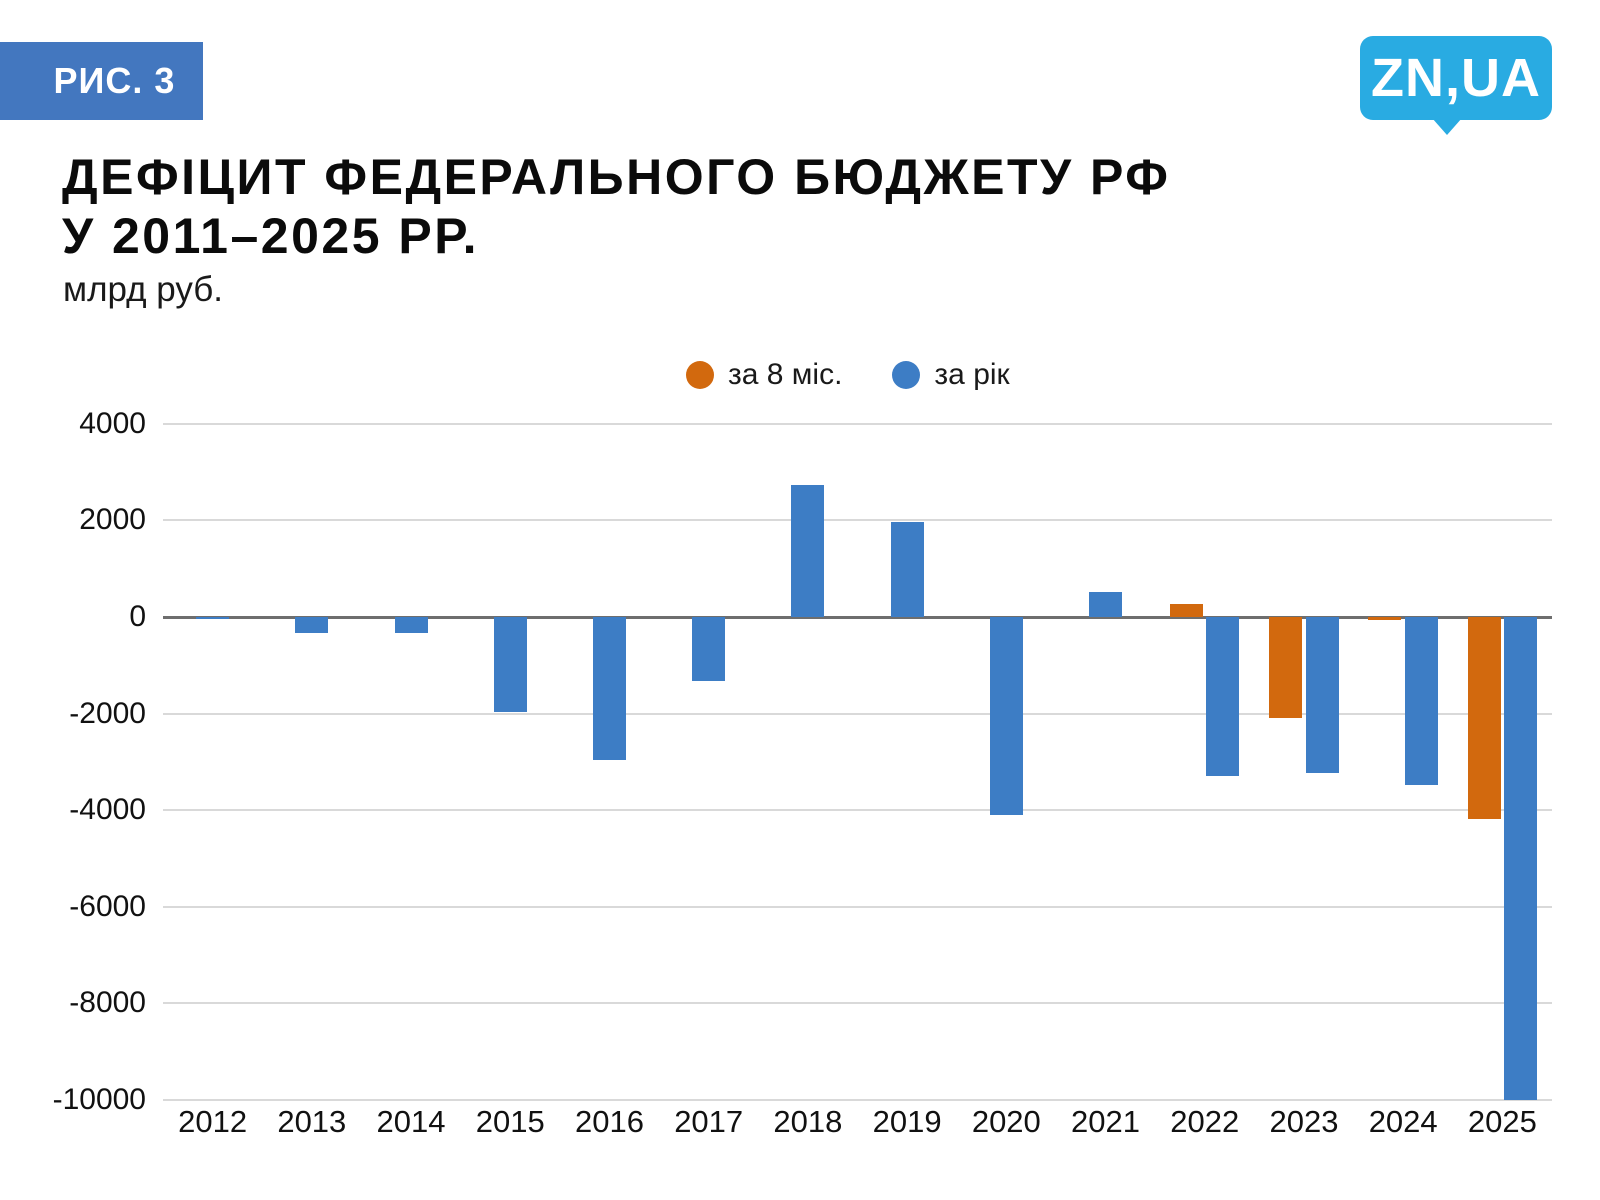 The image size is (1600, 1200). What do you see at coordinates (857, 617) in the screenshot?
I see `zero-line` at bounding box center [857, 617].